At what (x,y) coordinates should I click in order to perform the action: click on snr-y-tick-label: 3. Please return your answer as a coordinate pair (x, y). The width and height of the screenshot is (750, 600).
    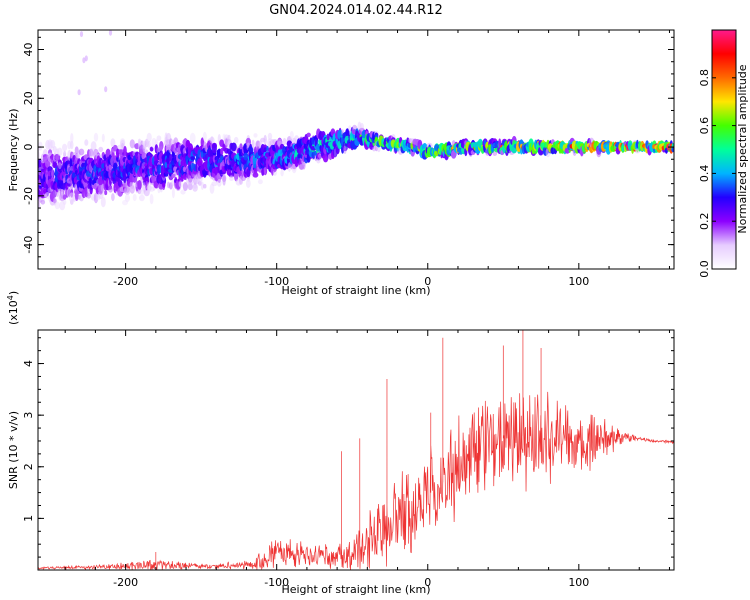
    Looking at the image, I should click on (28, 415).